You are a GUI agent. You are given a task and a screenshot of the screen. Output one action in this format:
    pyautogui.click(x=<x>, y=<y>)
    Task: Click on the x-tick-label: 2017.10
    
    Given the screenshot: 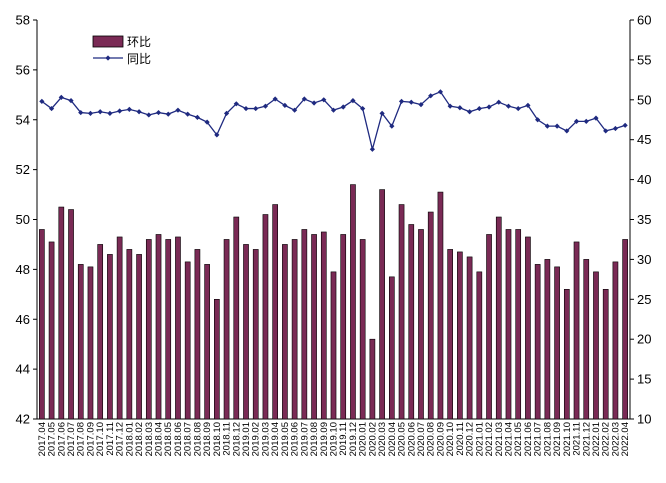 What is the action you would take?
    pyautogui.click(x=100, y=439)
    